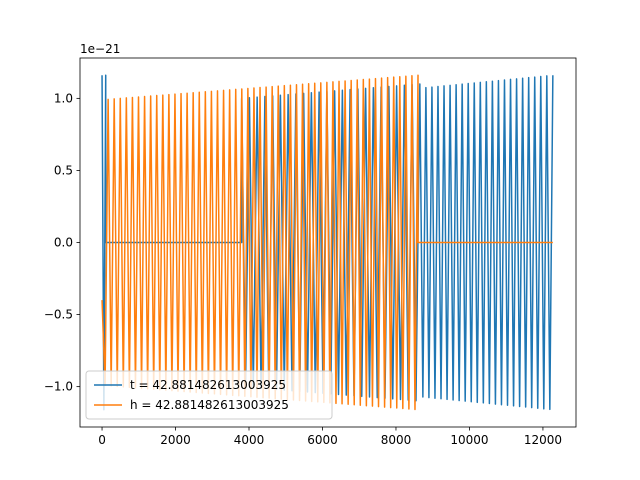 Image resolution: width=640 pixels, height=480 pixels. What do you see at coordinates (322, 440) in the screenshot?
I see `x-tick-label: 6000` at bounding box center [322, 440].